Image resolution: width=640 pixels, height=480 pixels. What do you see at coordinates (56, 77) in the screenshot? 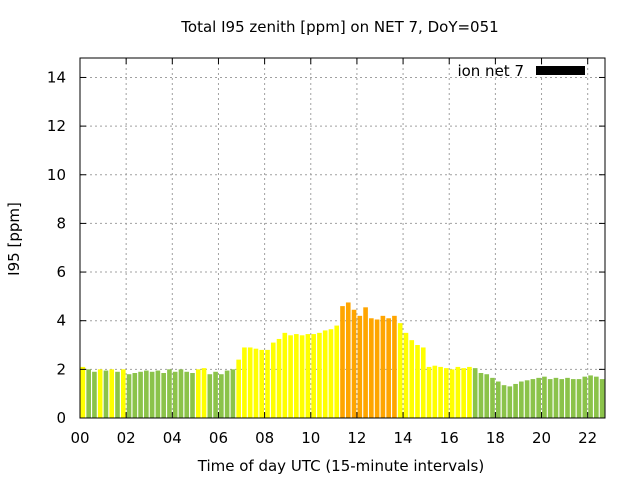
I see `y-tick-label: 14` at bounding box center [56, 77].